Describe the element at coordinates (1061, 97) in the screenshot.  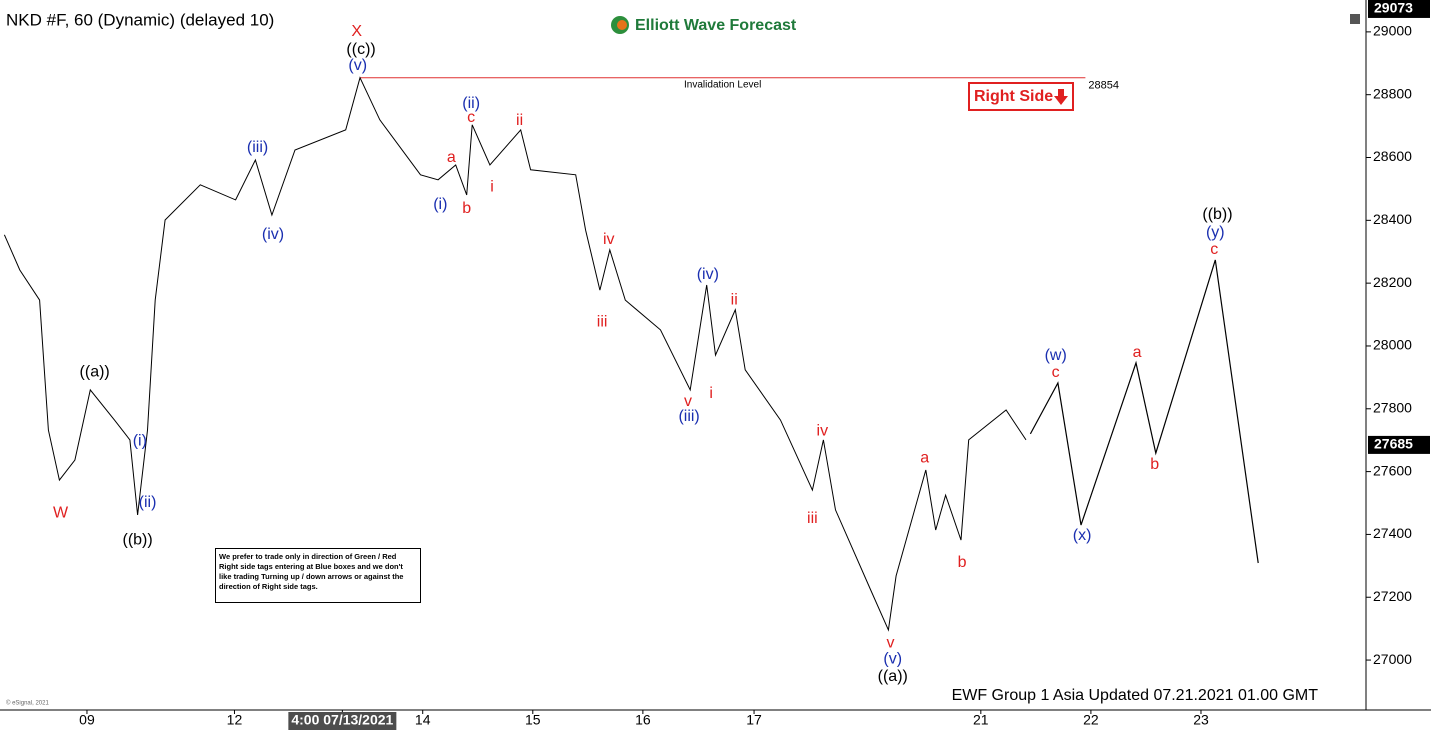
I see `down-arrow` at that location.